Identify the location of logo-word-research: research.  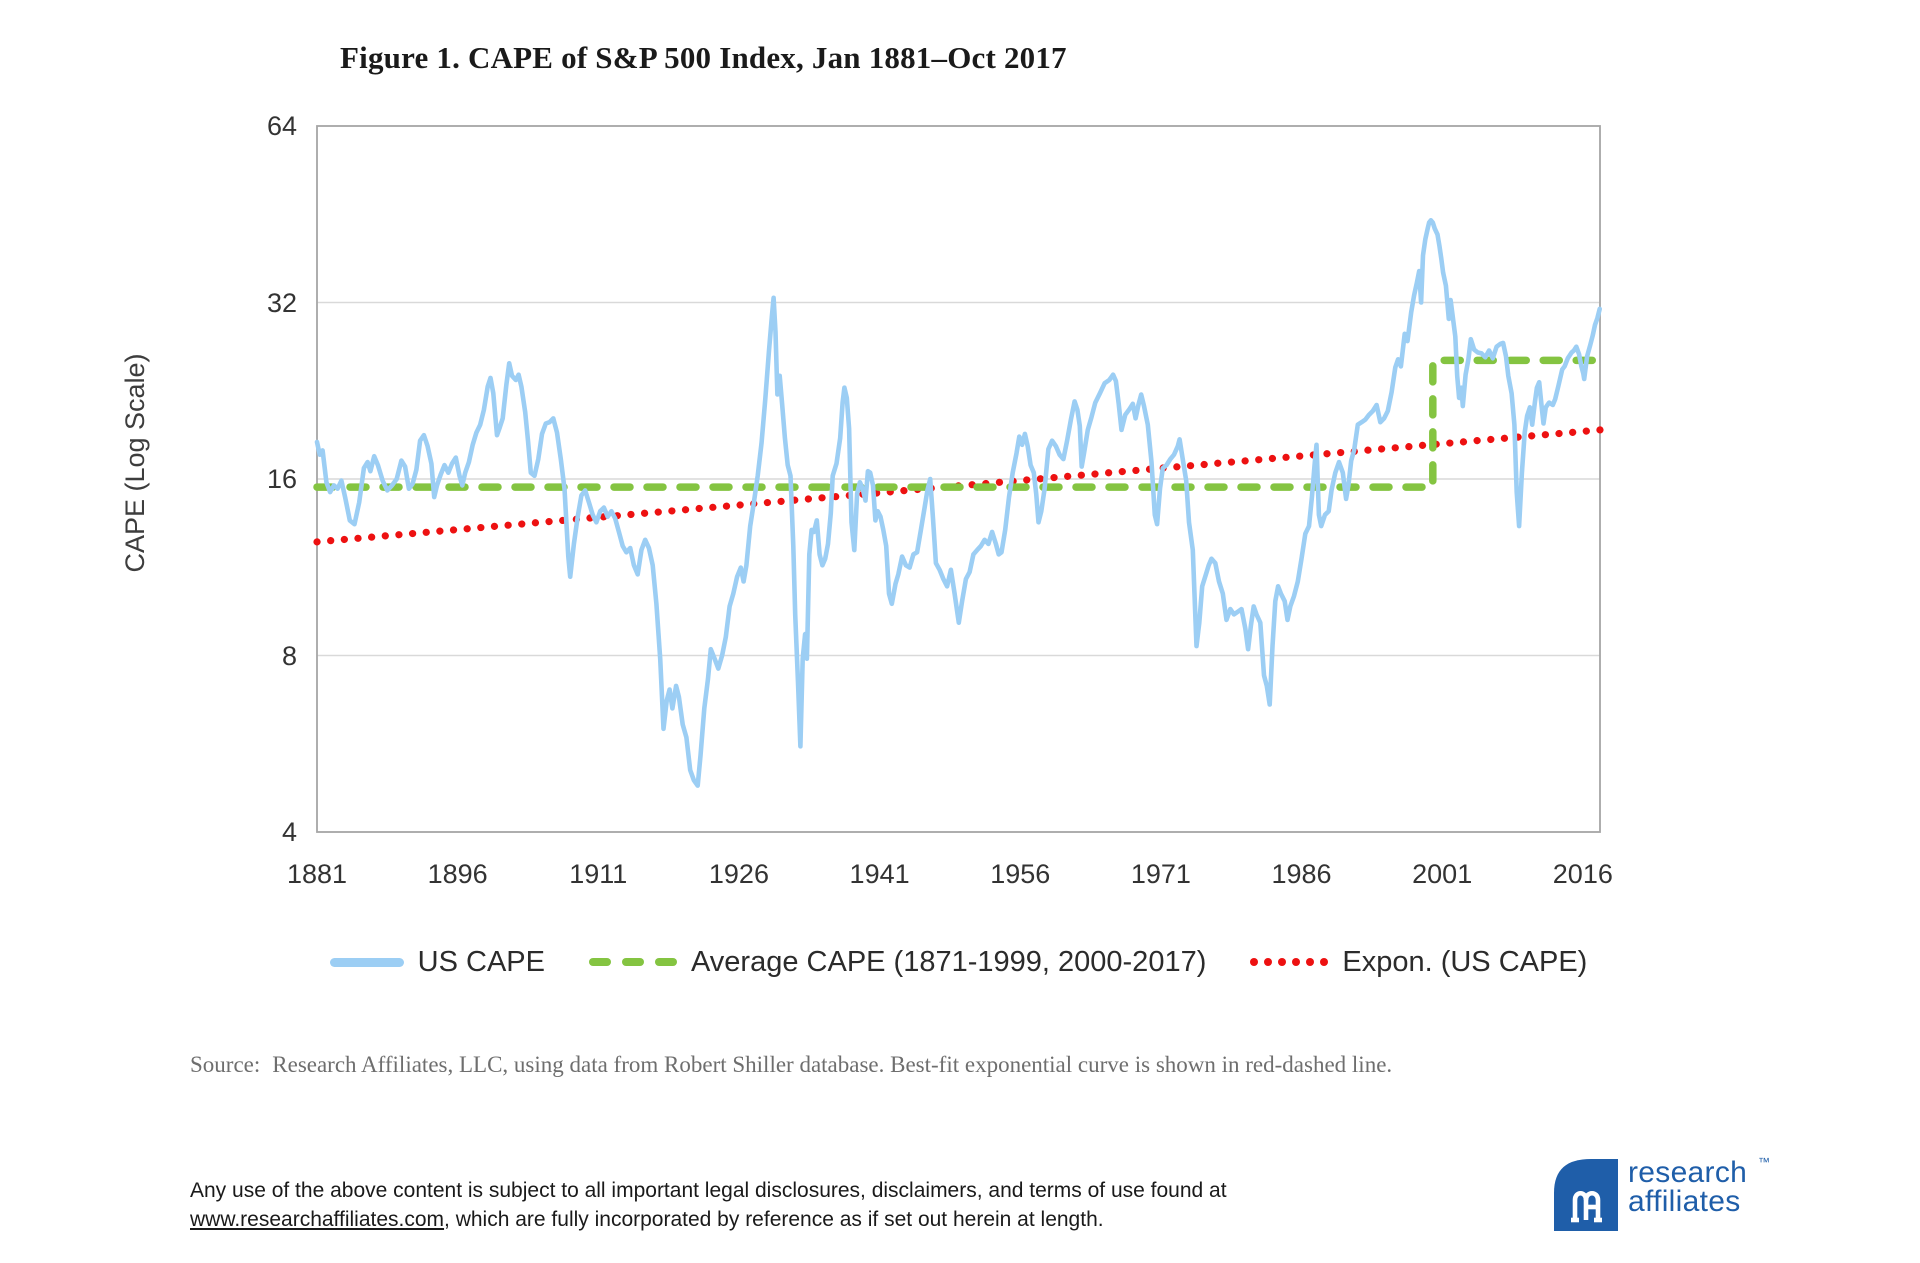
(1688, 1172).